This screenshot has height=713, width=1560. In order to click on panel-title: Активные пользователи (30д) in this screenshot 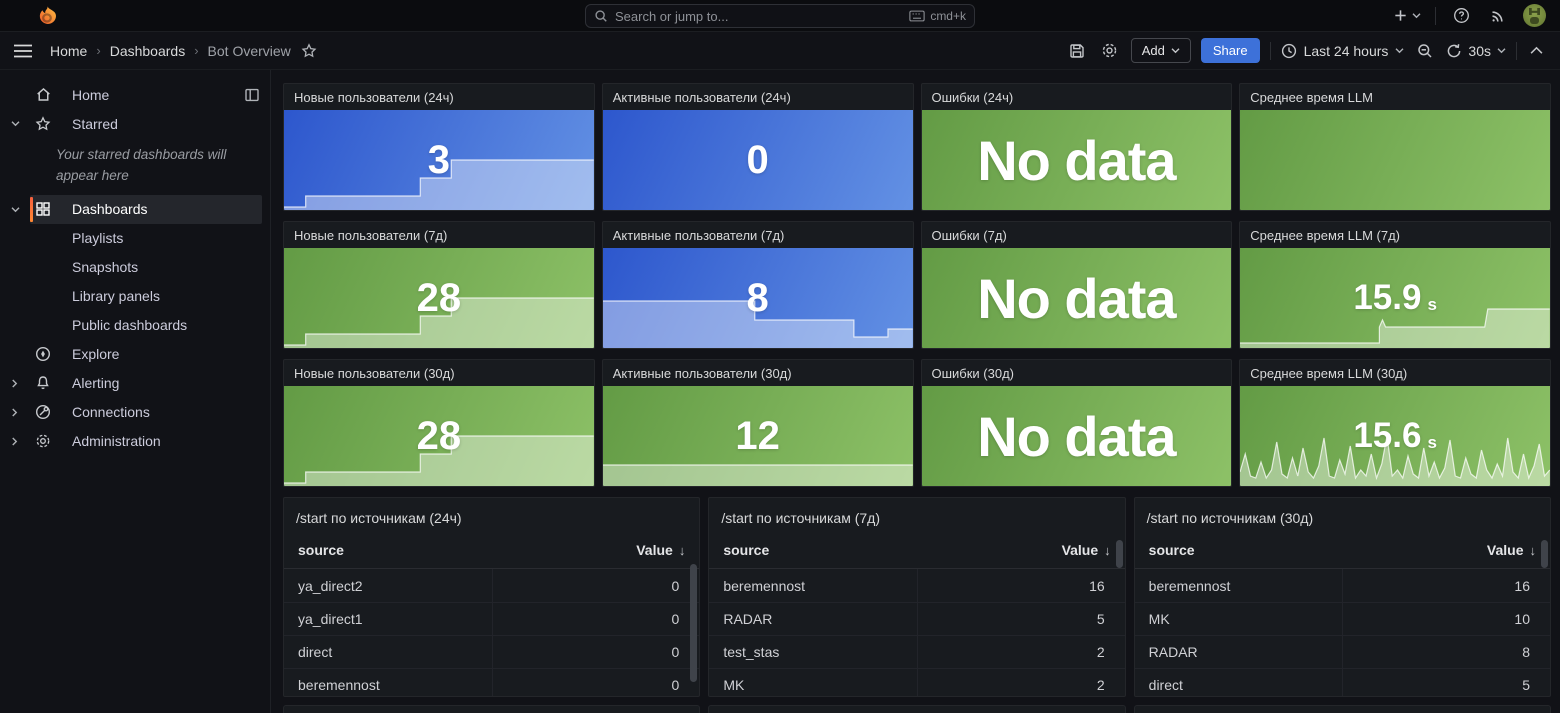, I will do `click(758, 373)`.